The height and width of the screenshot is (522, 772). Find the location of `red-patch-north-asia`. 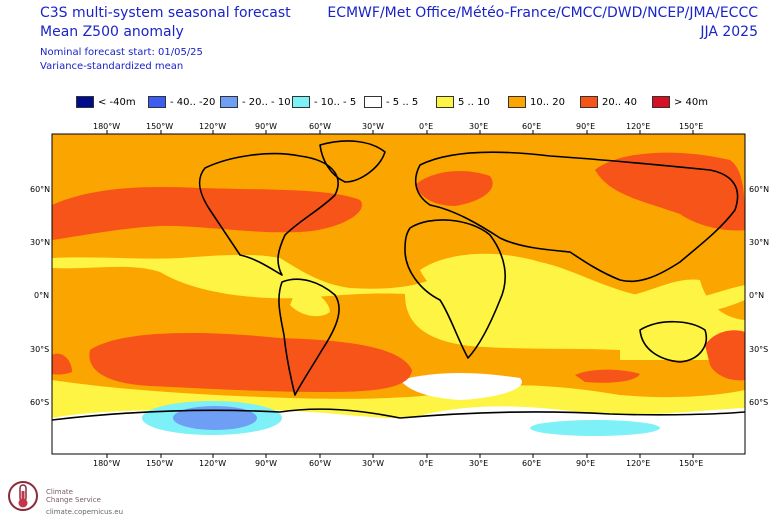

red-patch-north-asia is located at coordinates (670, 191).